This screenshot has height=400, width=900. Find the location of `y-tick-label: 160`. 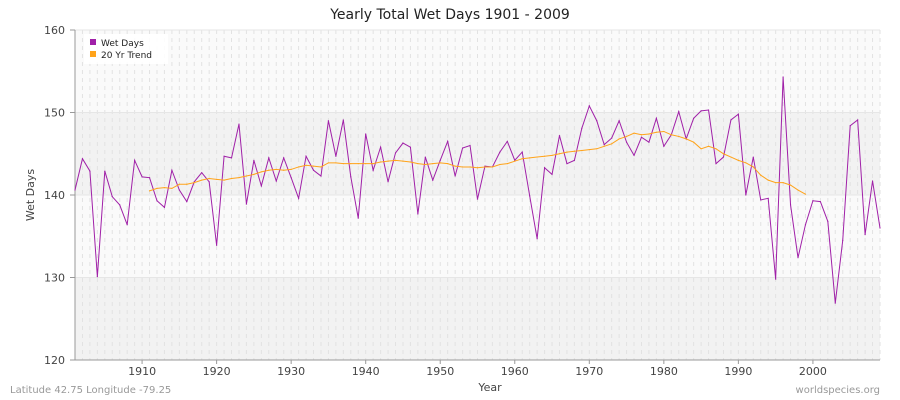

y-tick-label: 160 is located at coordinates (54, 30).